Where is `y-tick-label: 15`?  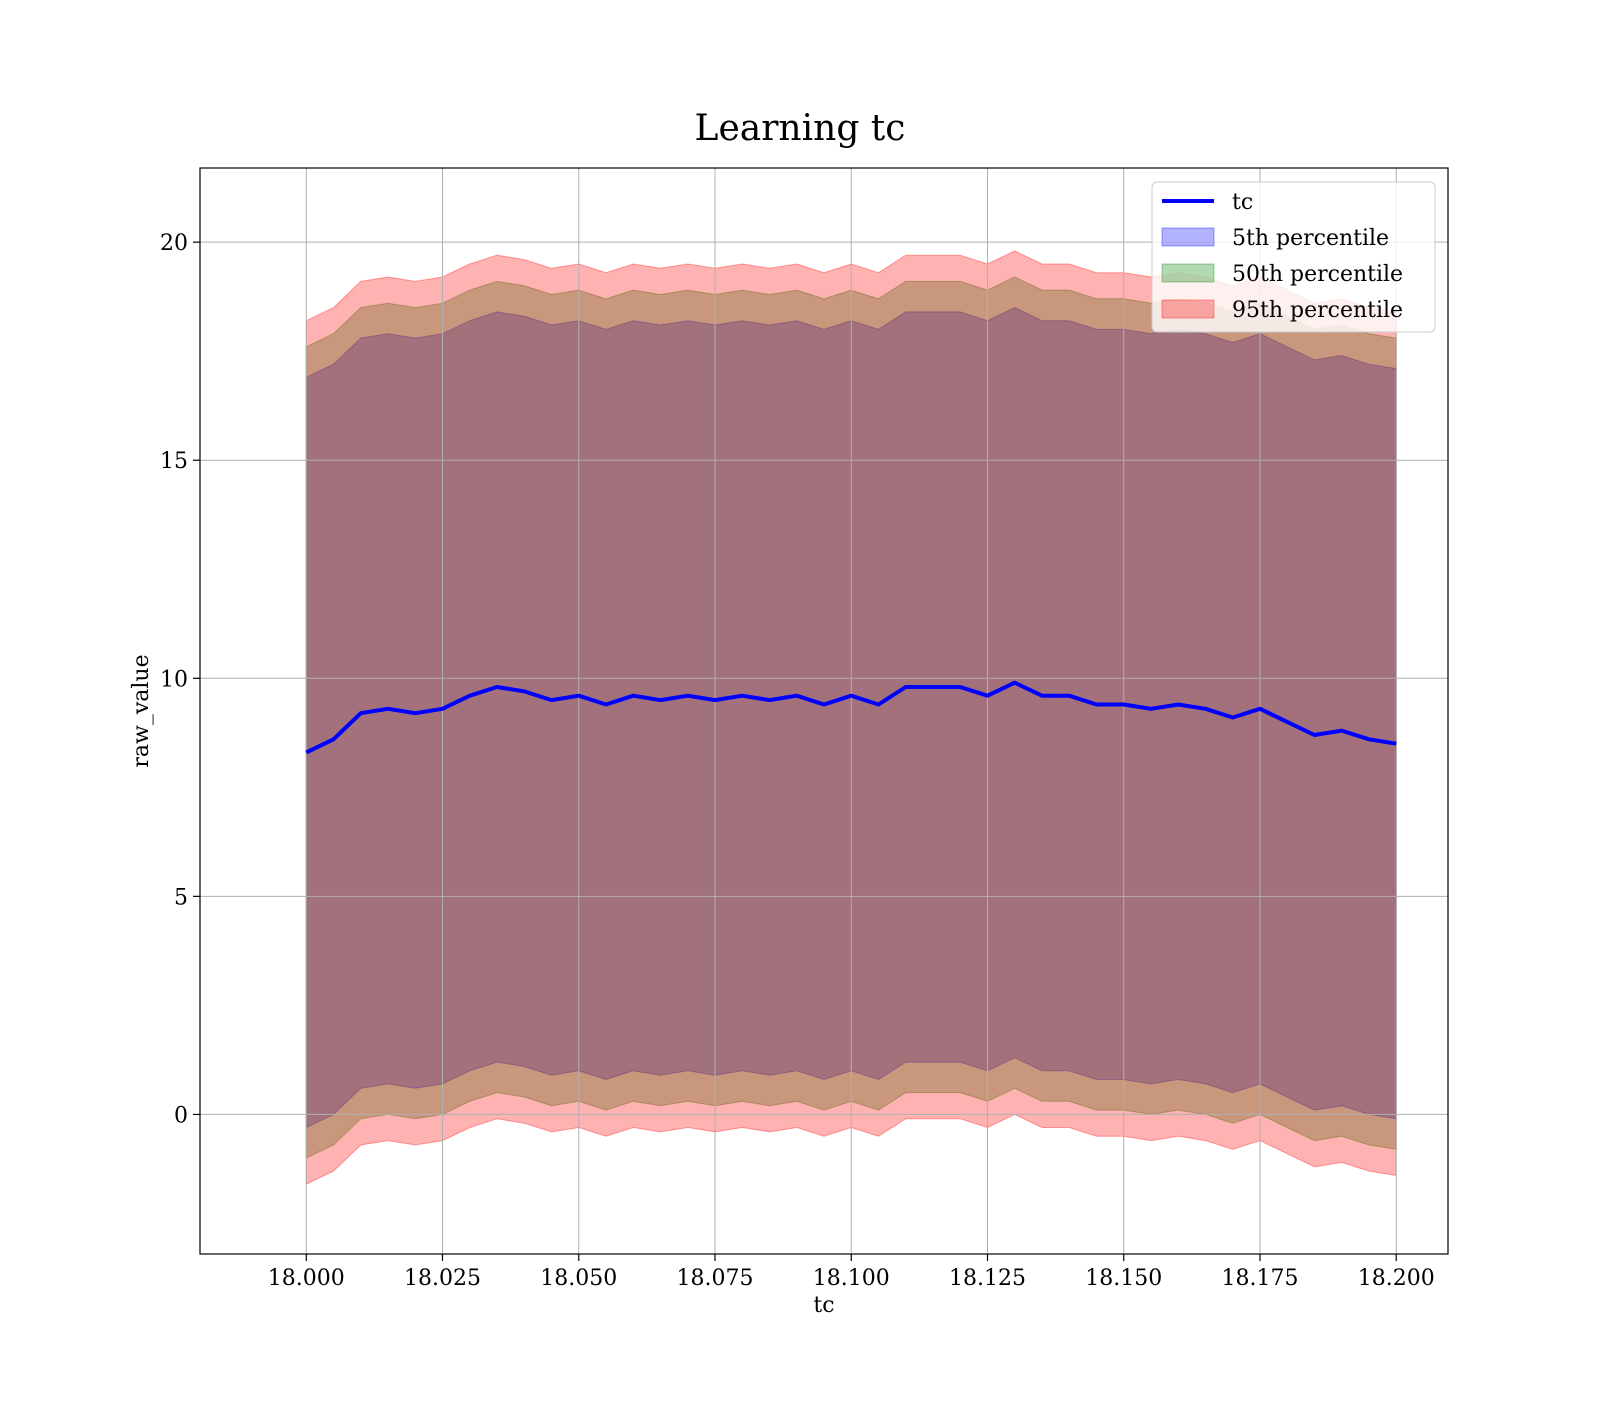 y-tick-label: 15 is located at coordinates (174, 461).